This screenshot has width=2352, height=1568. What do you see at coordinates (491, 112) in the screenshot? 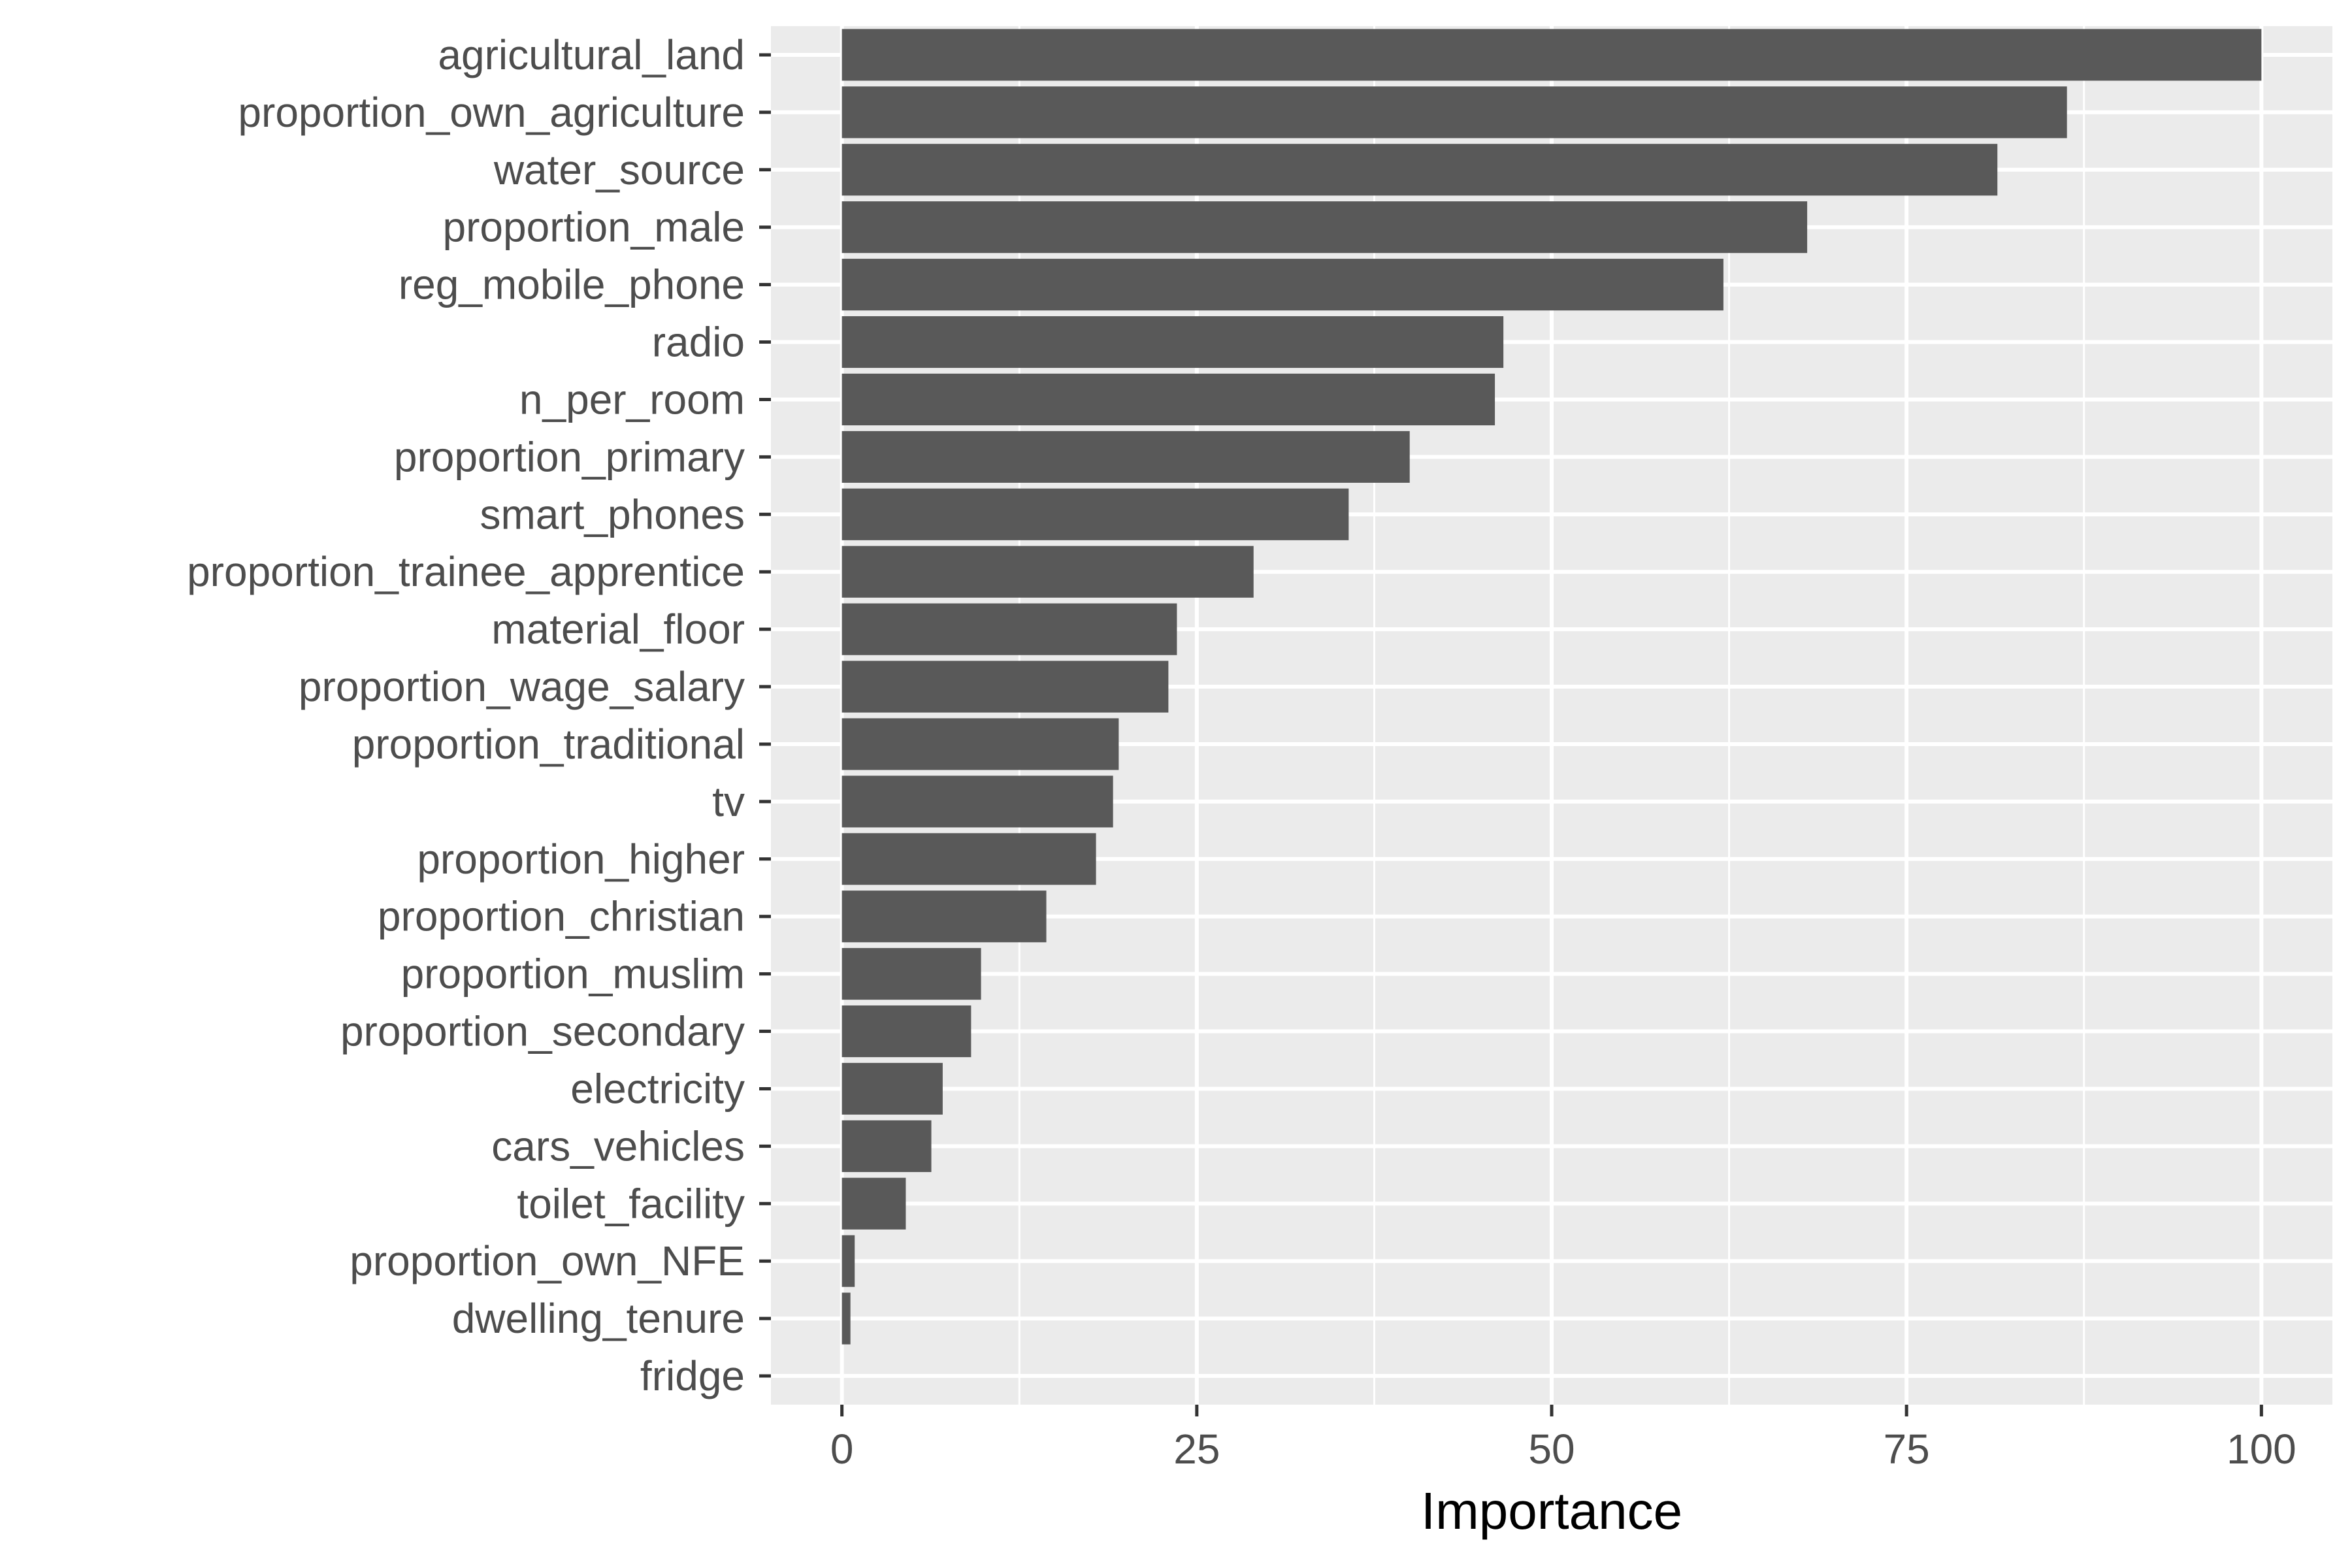
I see `y-tick-label: proportion_own_agriculture` at bounding box center [491, 112].